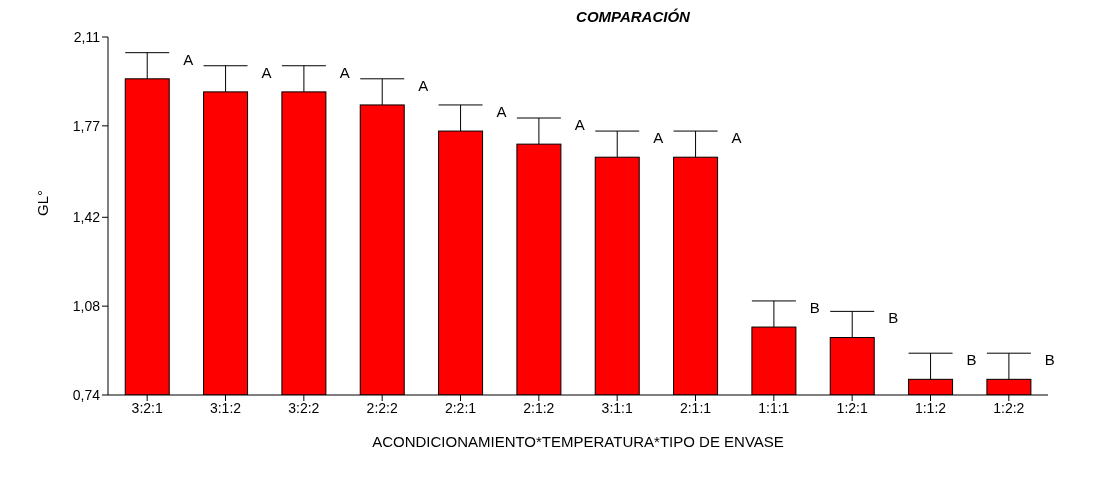 The height and width of the screenshot is (485, 1104). What do you see at coordinates (578, 441) in the screenshot?
I see `x-axis-title: ACONDICIONAMIENTO*TEMPERATURA*TIPO DE ENVASE` at bounding box center [578, 441].